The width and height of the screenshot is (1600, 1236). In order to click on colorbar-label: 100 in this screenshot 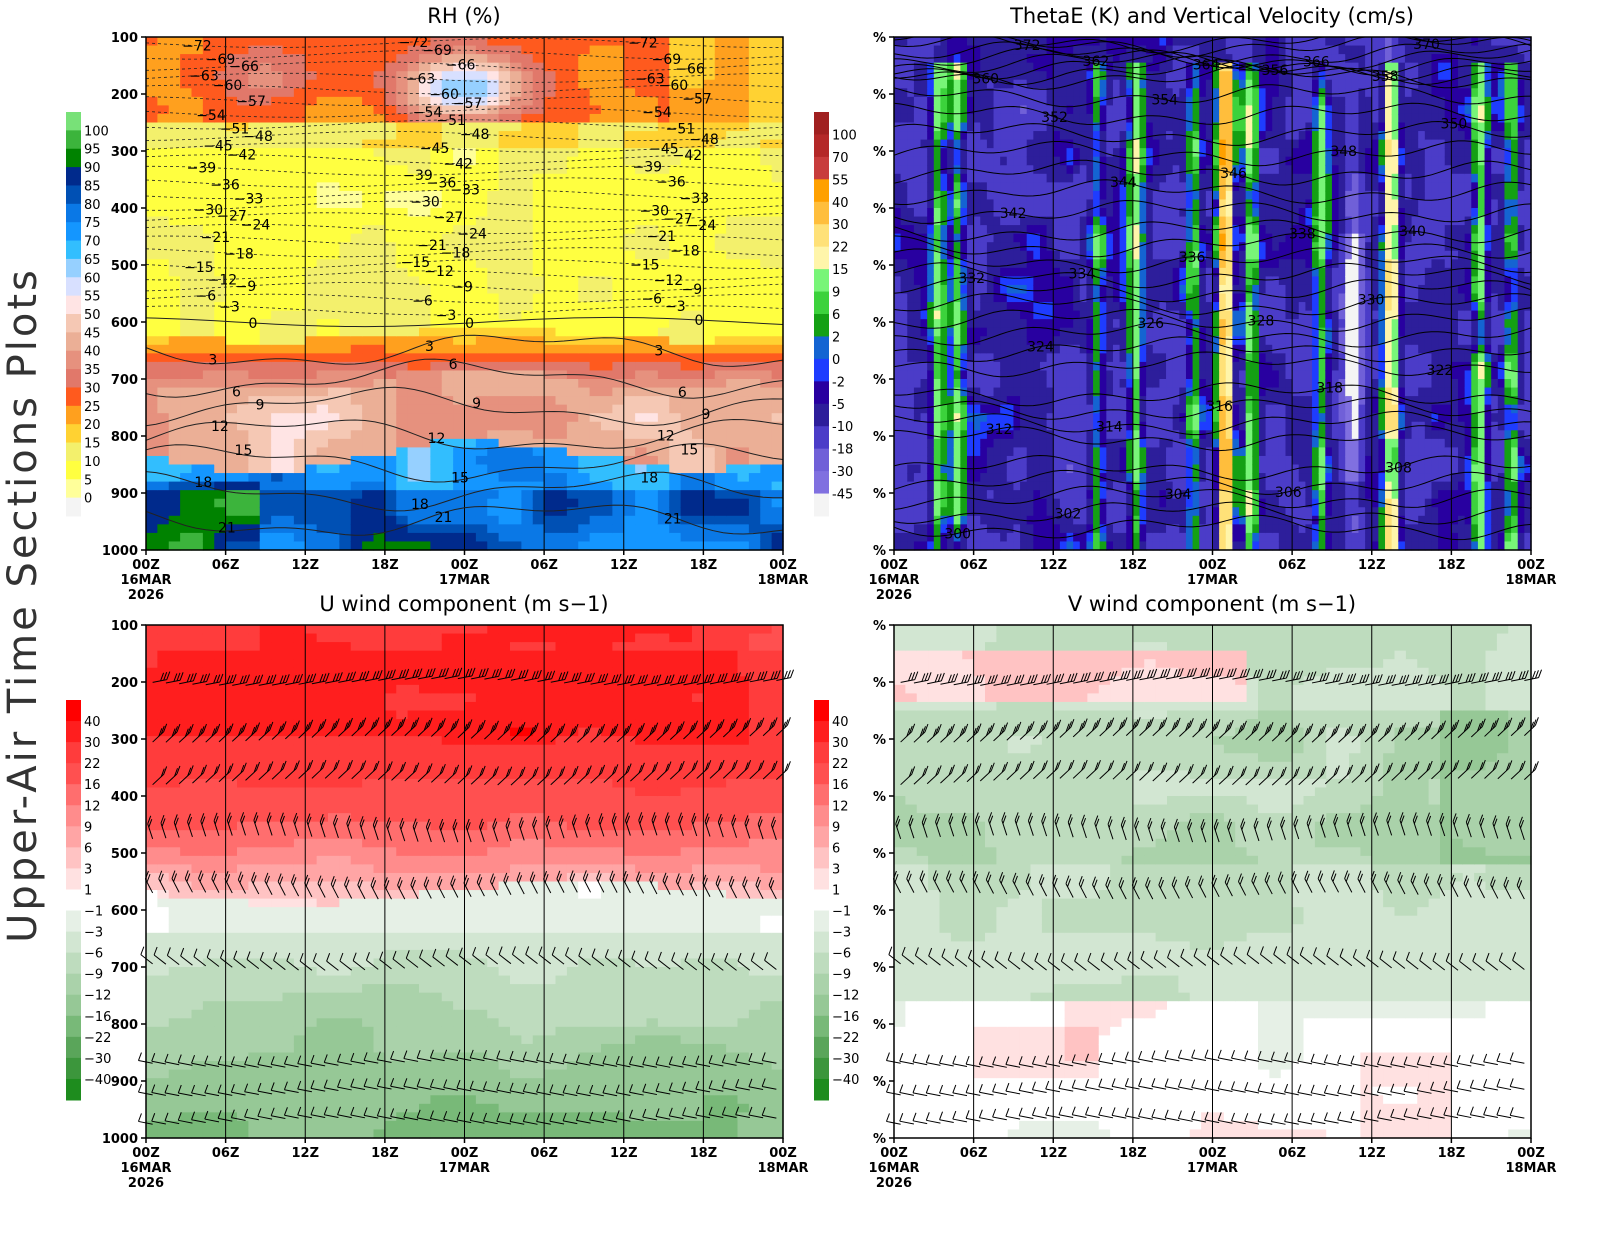, I will do `click(96, 131)`.